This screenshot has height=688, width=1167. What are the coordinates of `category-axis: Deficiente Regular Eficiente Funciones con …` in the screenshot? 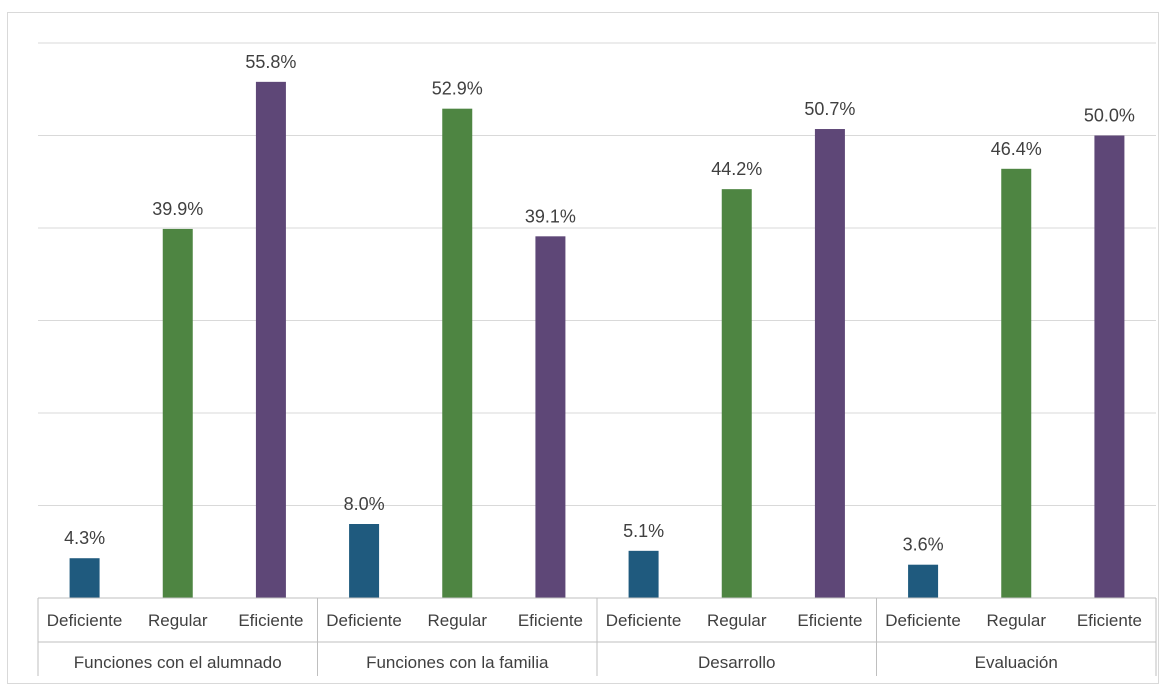 It's located at (597, 636).